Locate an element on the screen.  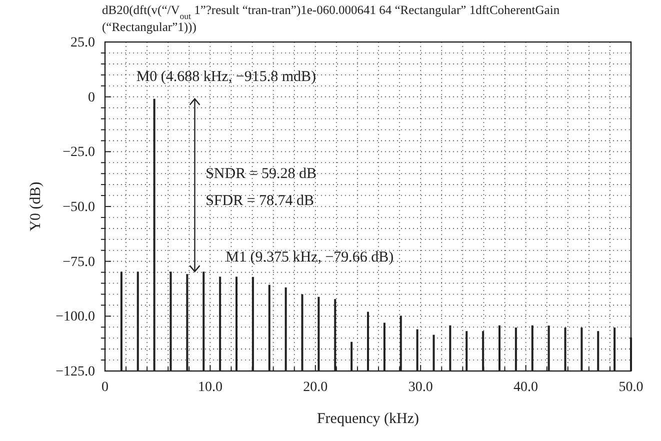
chart-title: dB20(dft(v(“/V$_{out}$ 1”?result “tran-tran”)1e-060.000641 64 “Rectangular” 1dftCoherentGain (“Rectangular”1))) is located at coordinates (331, 18).